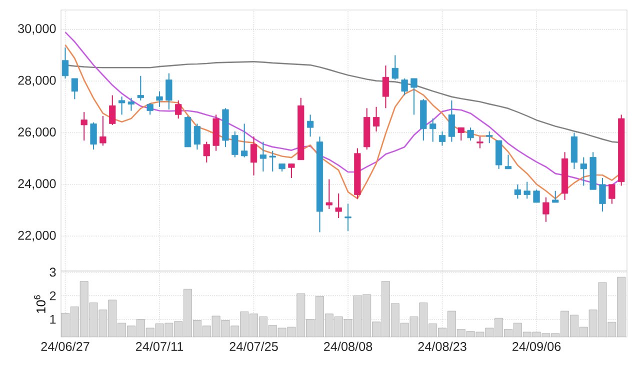 The image size is (634, 366). What do you see at coordinates (37, 184) in the screenshot?
I see `y-tick-label: 24,000` at bounding box center [37, 184].